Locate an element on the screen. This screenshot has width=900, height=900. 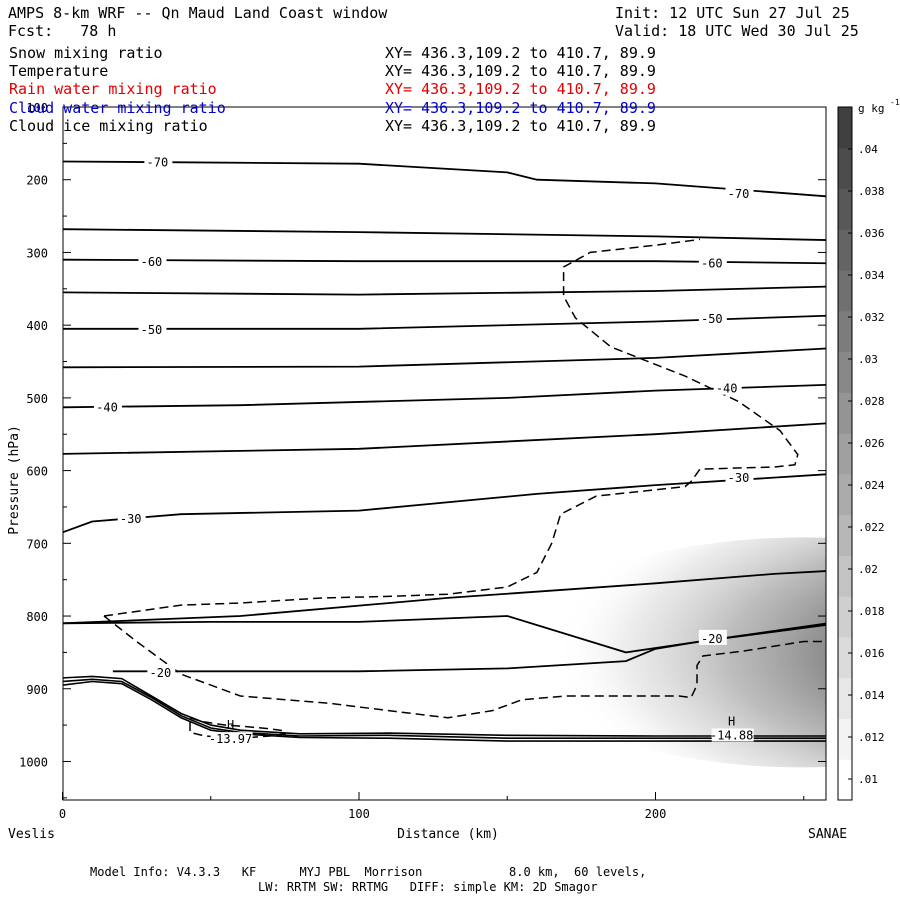
extremum-value-bg is located at coordinates (231, 739).